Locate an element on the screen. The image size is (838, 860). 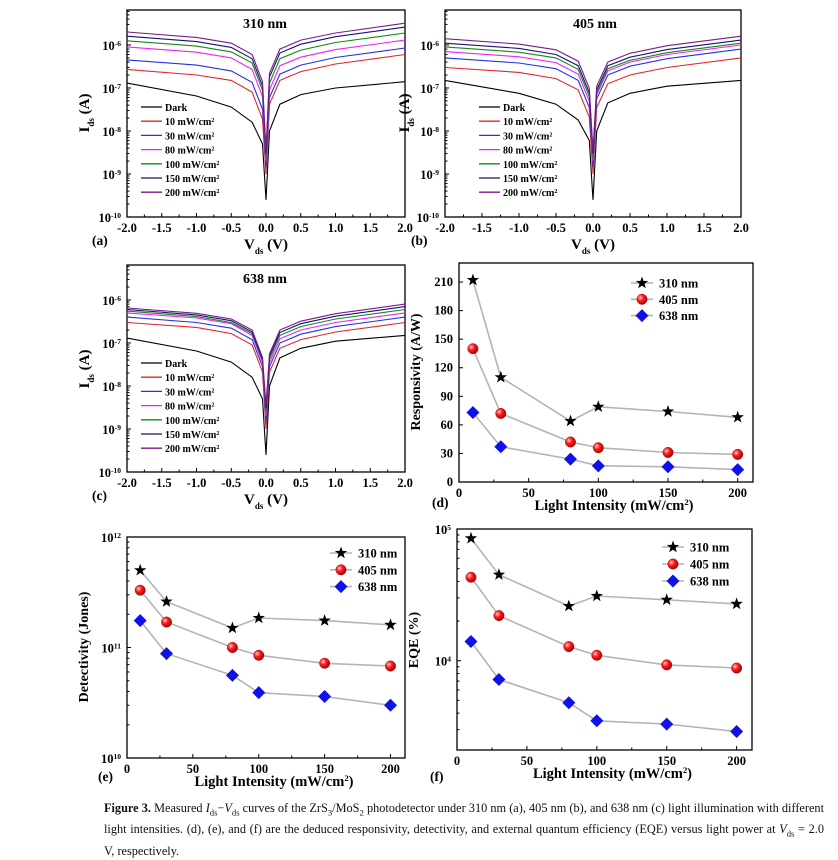
y-tick-label: 1010 is located at coordinates (111, 759).